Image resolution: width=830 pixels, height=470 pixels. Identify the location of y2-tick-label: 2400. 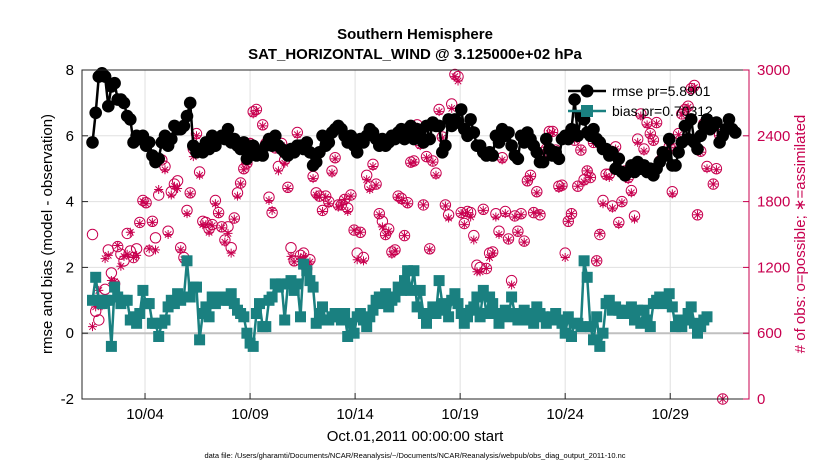
(773, 136).